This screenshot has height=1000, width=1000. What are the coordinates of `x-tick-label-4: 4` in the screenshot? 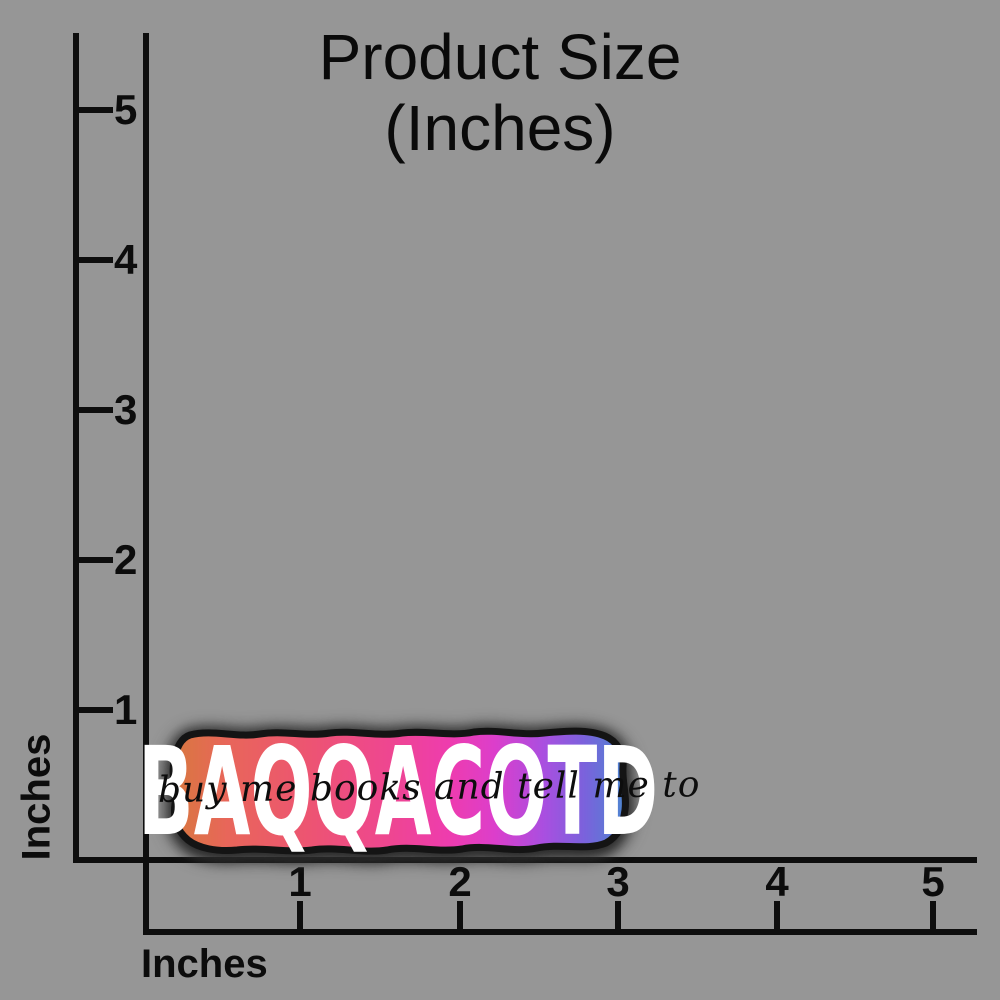 It's located at (777, 881).